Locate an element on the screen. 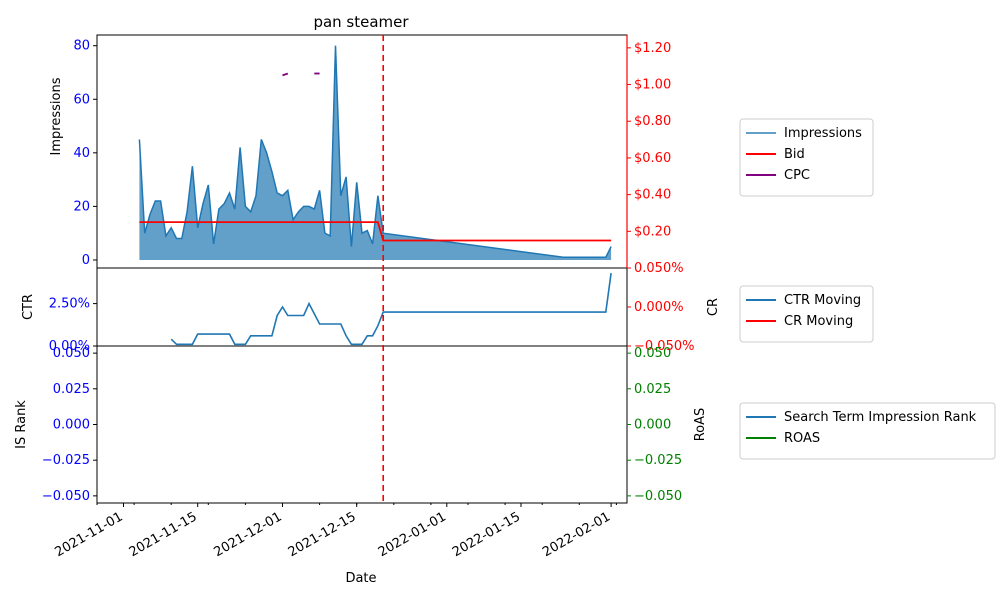 This screenshot has height=600, width=1000. is-rank-axis-tick-label: 0.000 is located at coordinates (71, 425).